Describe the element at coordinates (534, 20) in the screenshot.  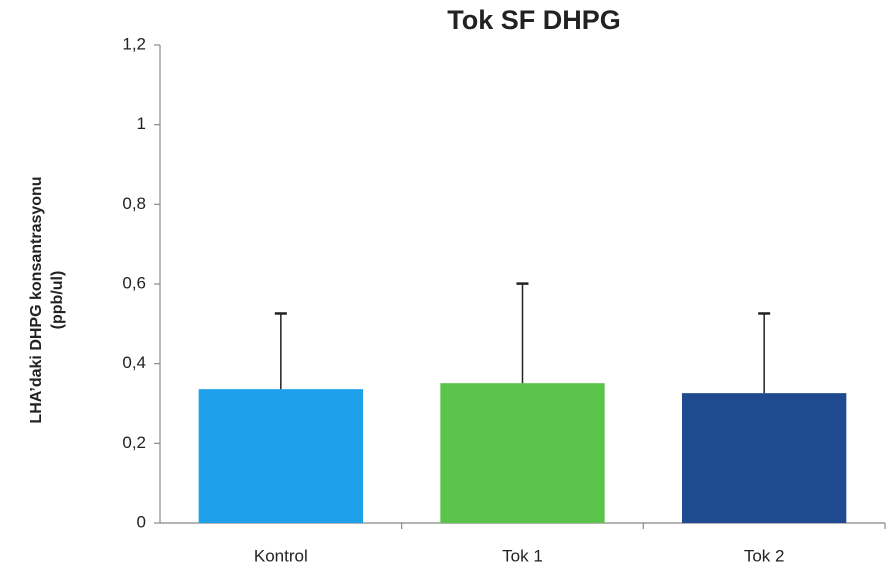
I see `chart-title: Tok SF DHPG` at that location.